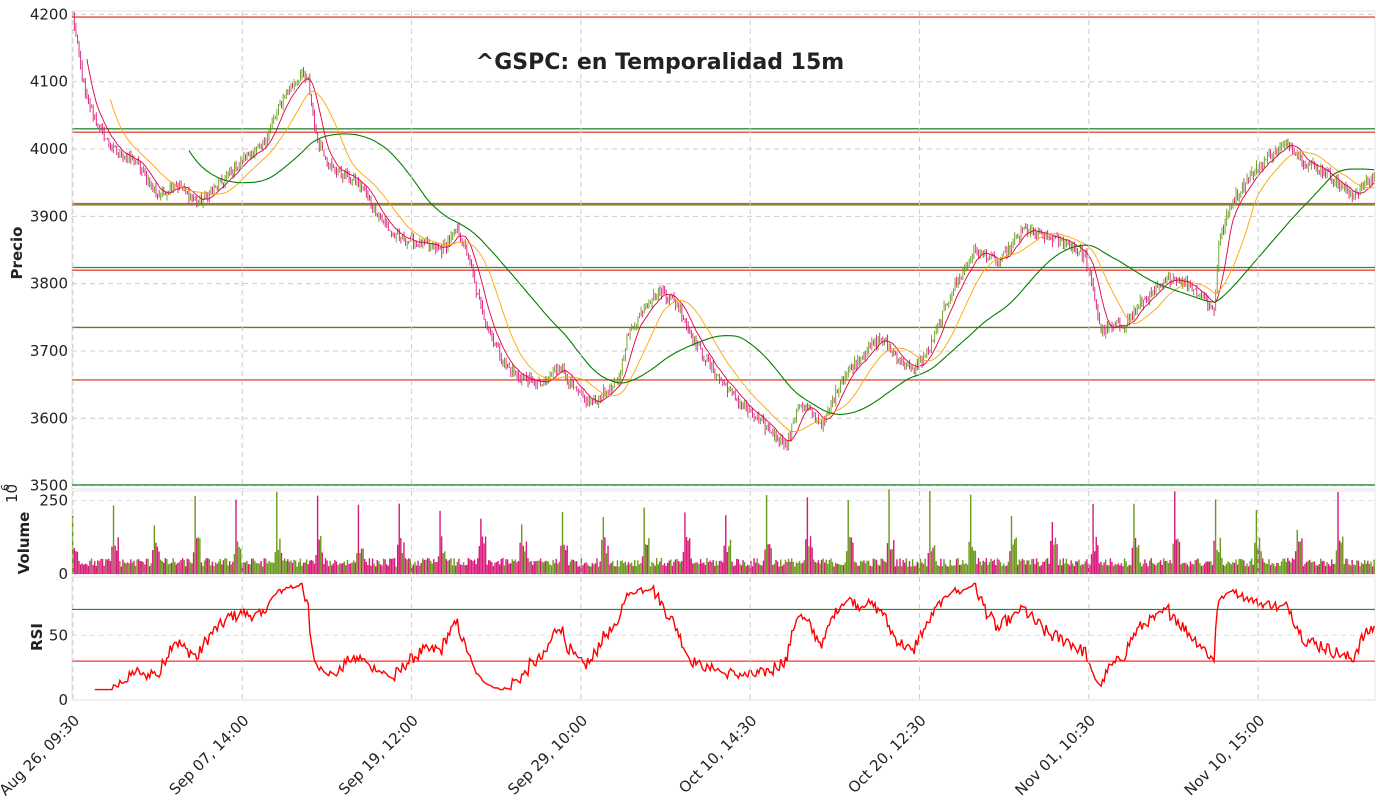 The image size is (1384, 803). I want to click on price-tick-label: 3500, so click(49, 486).